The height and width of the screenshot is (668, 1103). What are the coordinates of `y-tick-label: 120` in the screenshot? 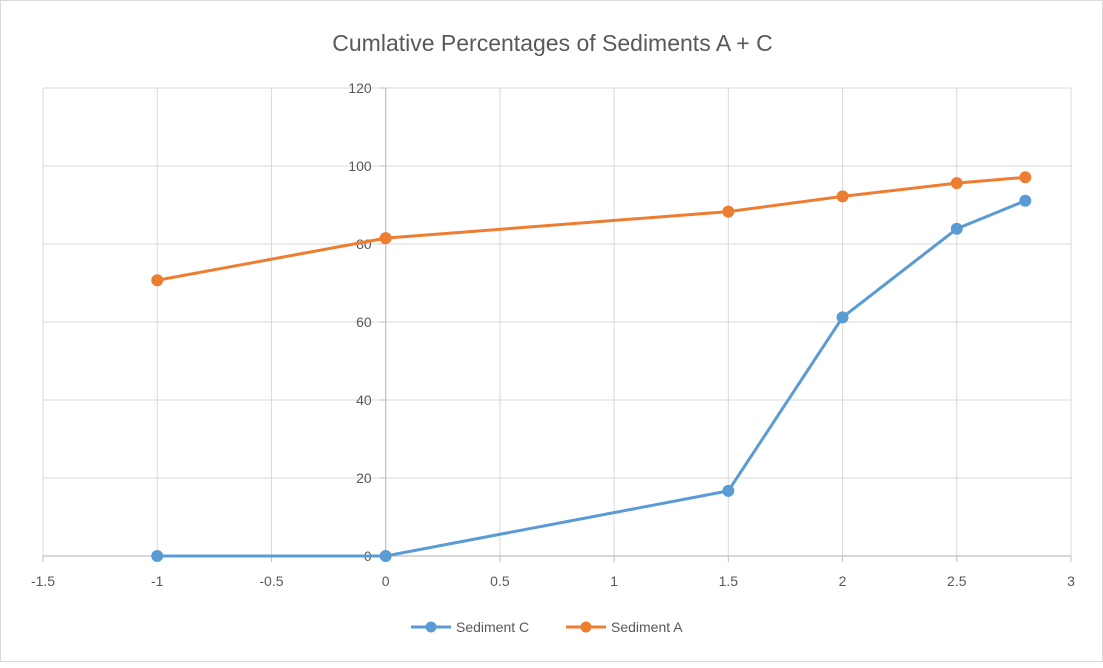 It's located at (360, 88).